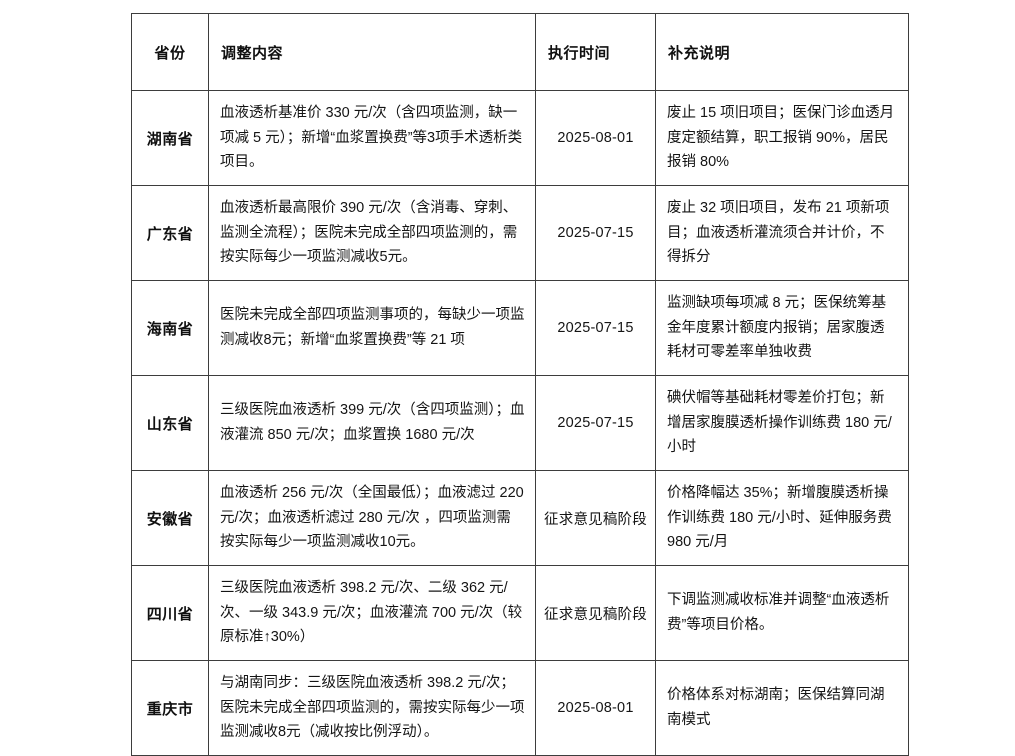 Image resolution: width=1015 pixels, height=756 pixels. What do you see at coordinates (782, 52) in the screenshot?
I see `column-header-note: 补充说明` at bounding box center [782, 52].